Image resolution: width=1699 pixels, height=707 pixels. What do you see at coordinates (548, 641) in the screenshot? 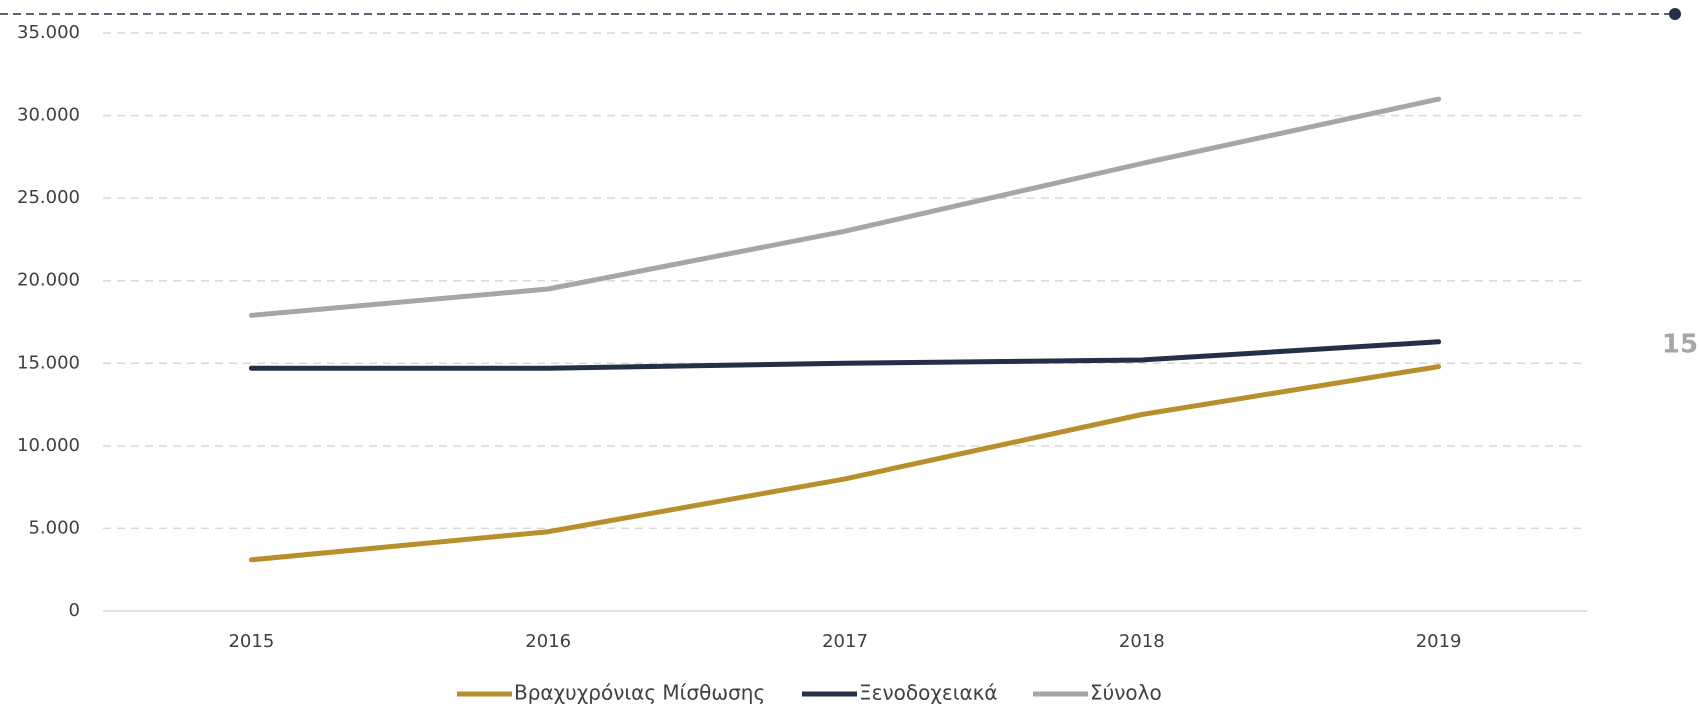
I see `x-tick-label: 2016` at bounding box center [548, 641].